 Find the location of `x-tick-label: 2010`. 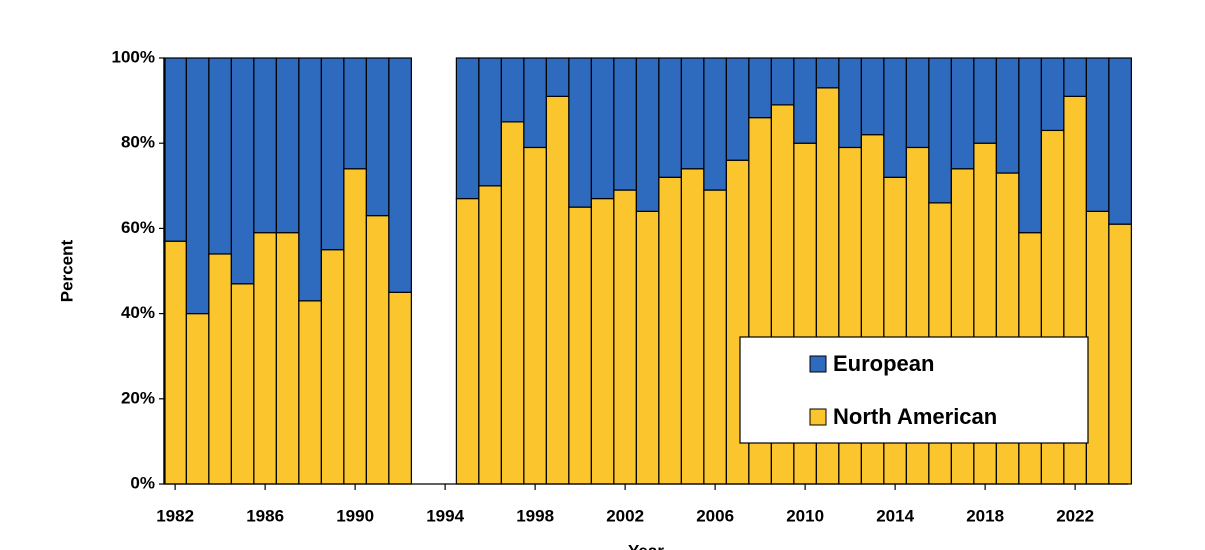

x-tick-label: 2010 is located at coordinates (805, 515).